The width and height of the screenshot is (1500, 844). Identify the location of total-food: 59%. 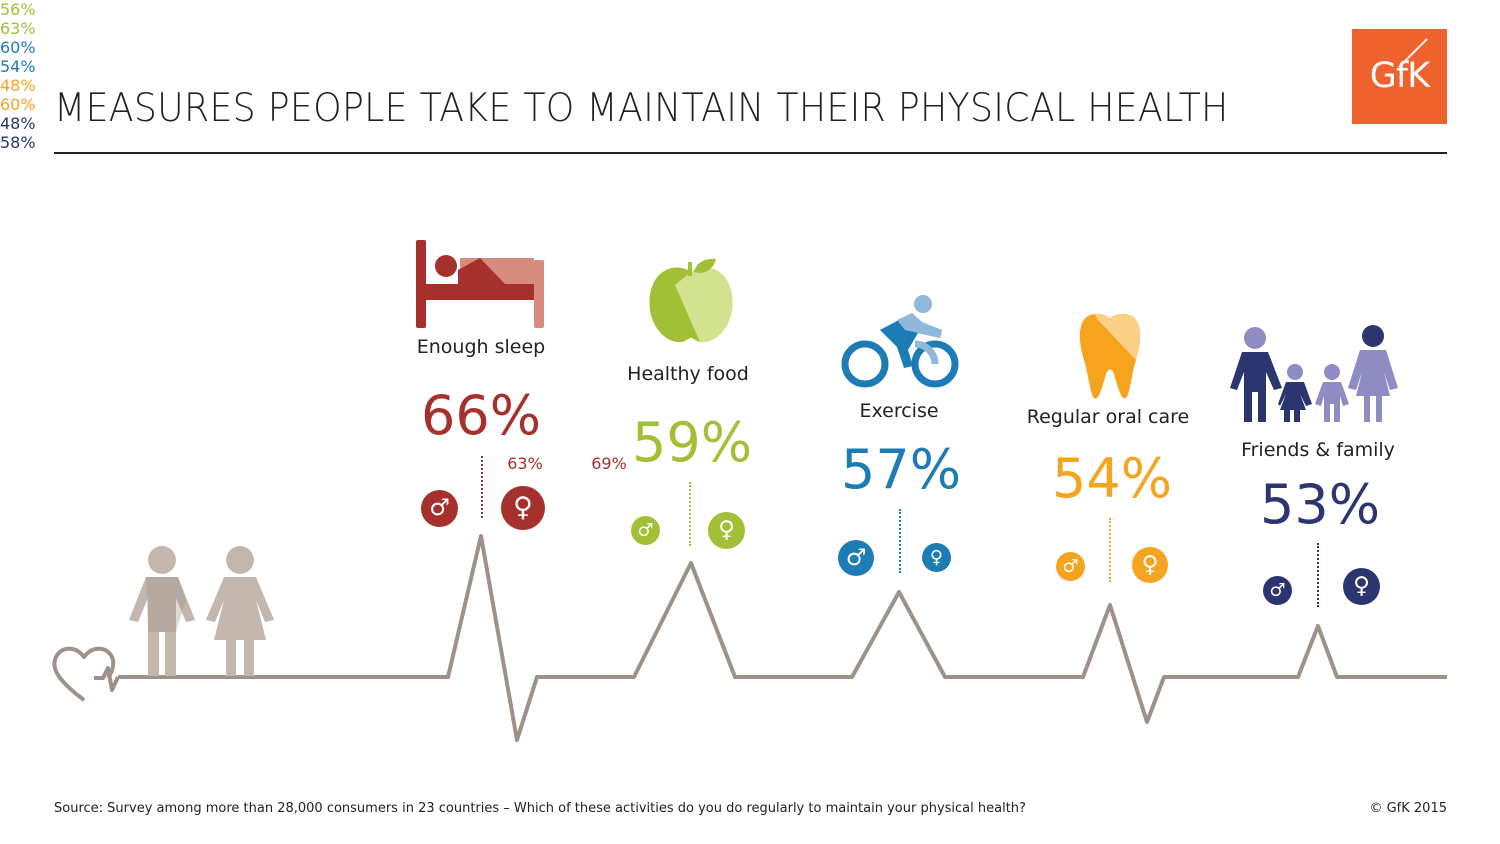
(692, 443).